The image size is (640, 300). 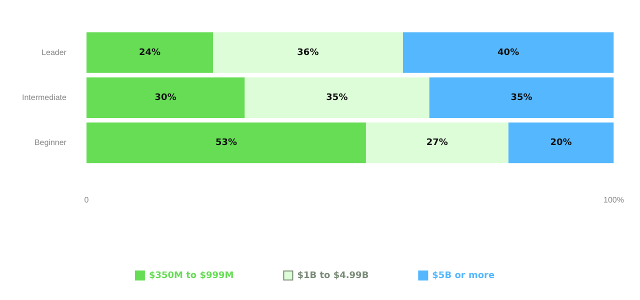 I want to click on data-label: 36%, so click(x=308, y=53).